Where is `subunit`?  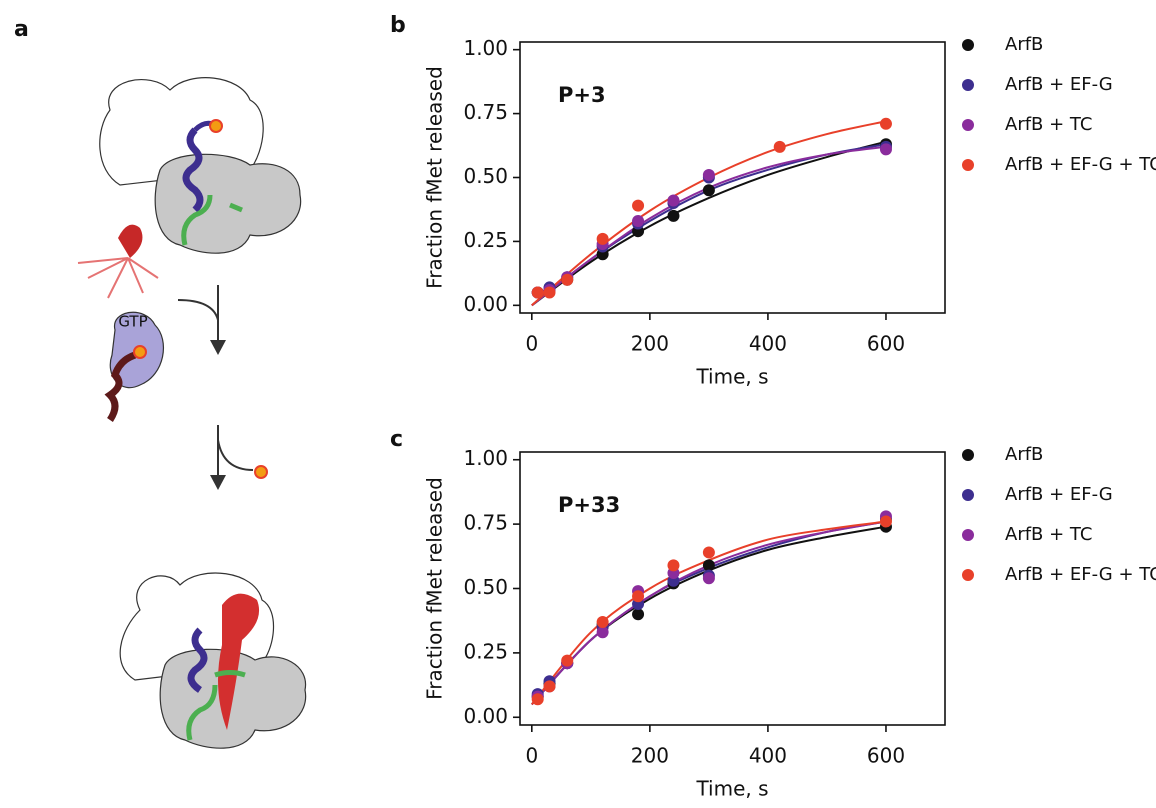 subunit is located at coordinates (228, 203).